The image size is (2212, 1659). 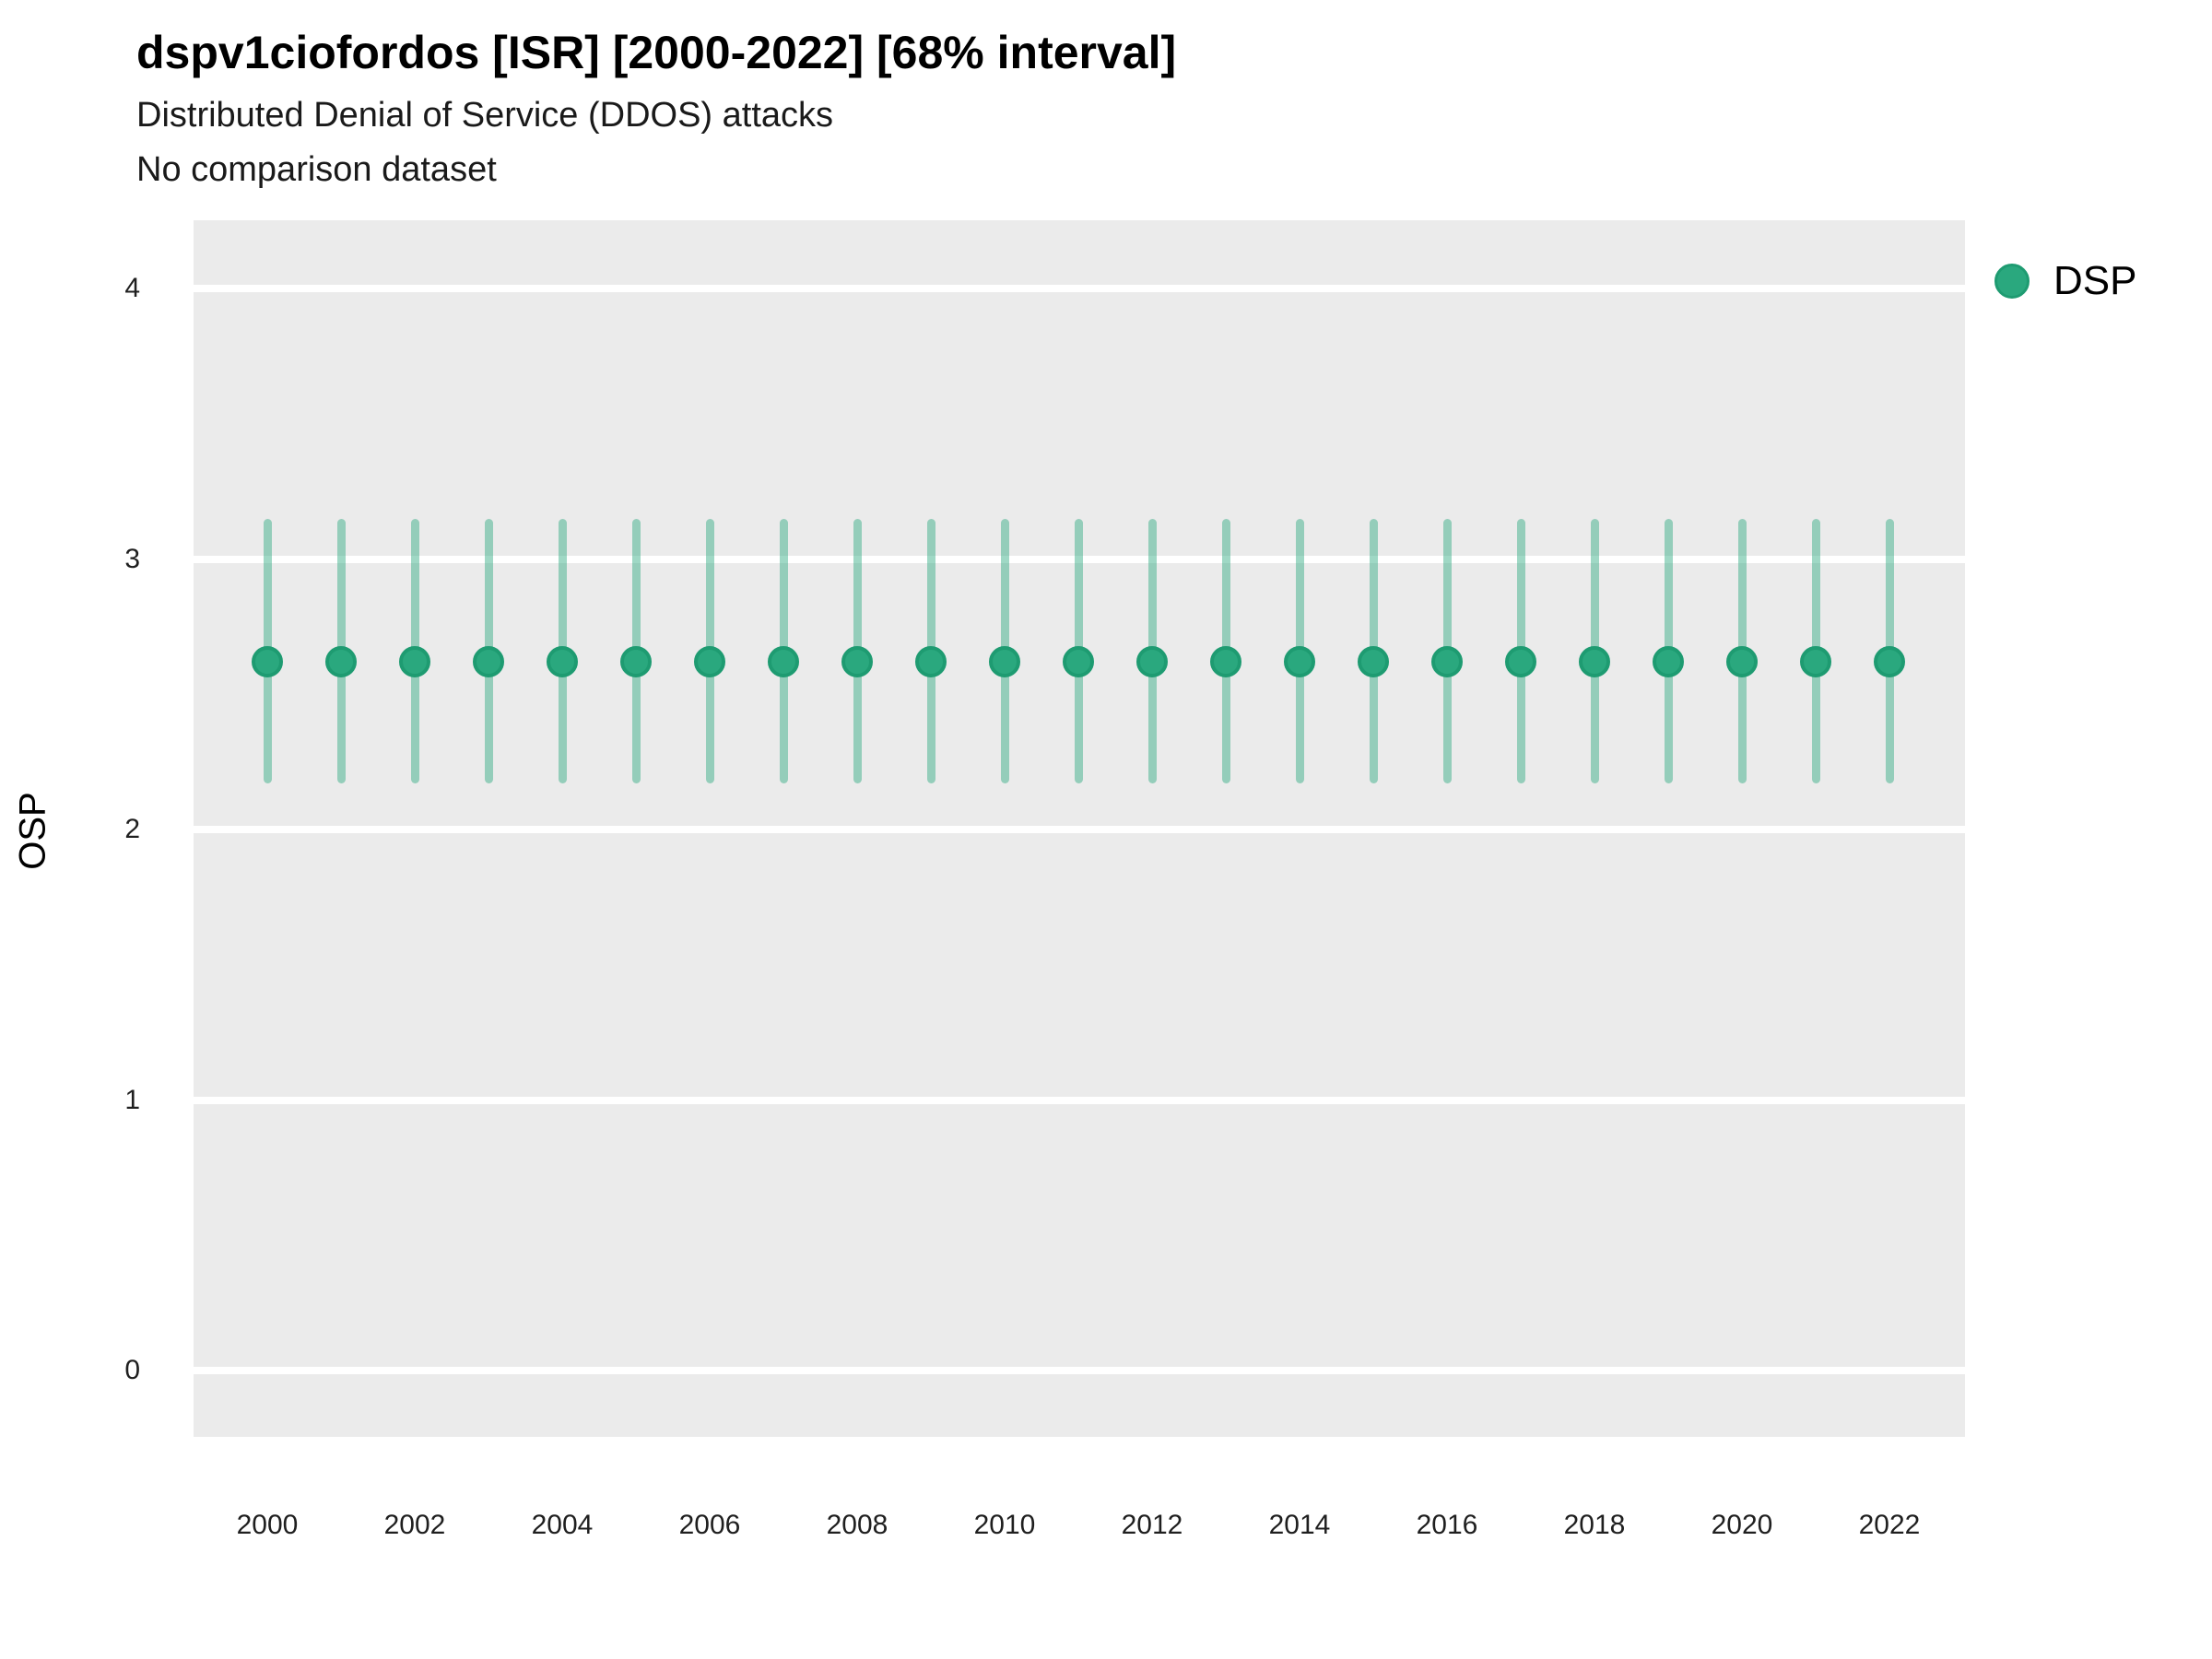 What do you see at coordinates (132, 288) in the screenshot?
I see `y-tick-label-4: 4` at bounding box center [132, 288].